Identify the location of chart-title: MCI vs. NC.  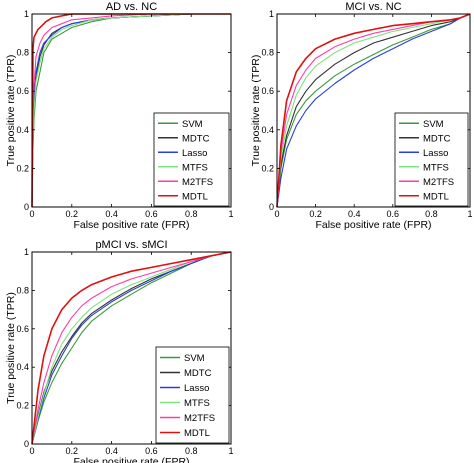
(373, 7).